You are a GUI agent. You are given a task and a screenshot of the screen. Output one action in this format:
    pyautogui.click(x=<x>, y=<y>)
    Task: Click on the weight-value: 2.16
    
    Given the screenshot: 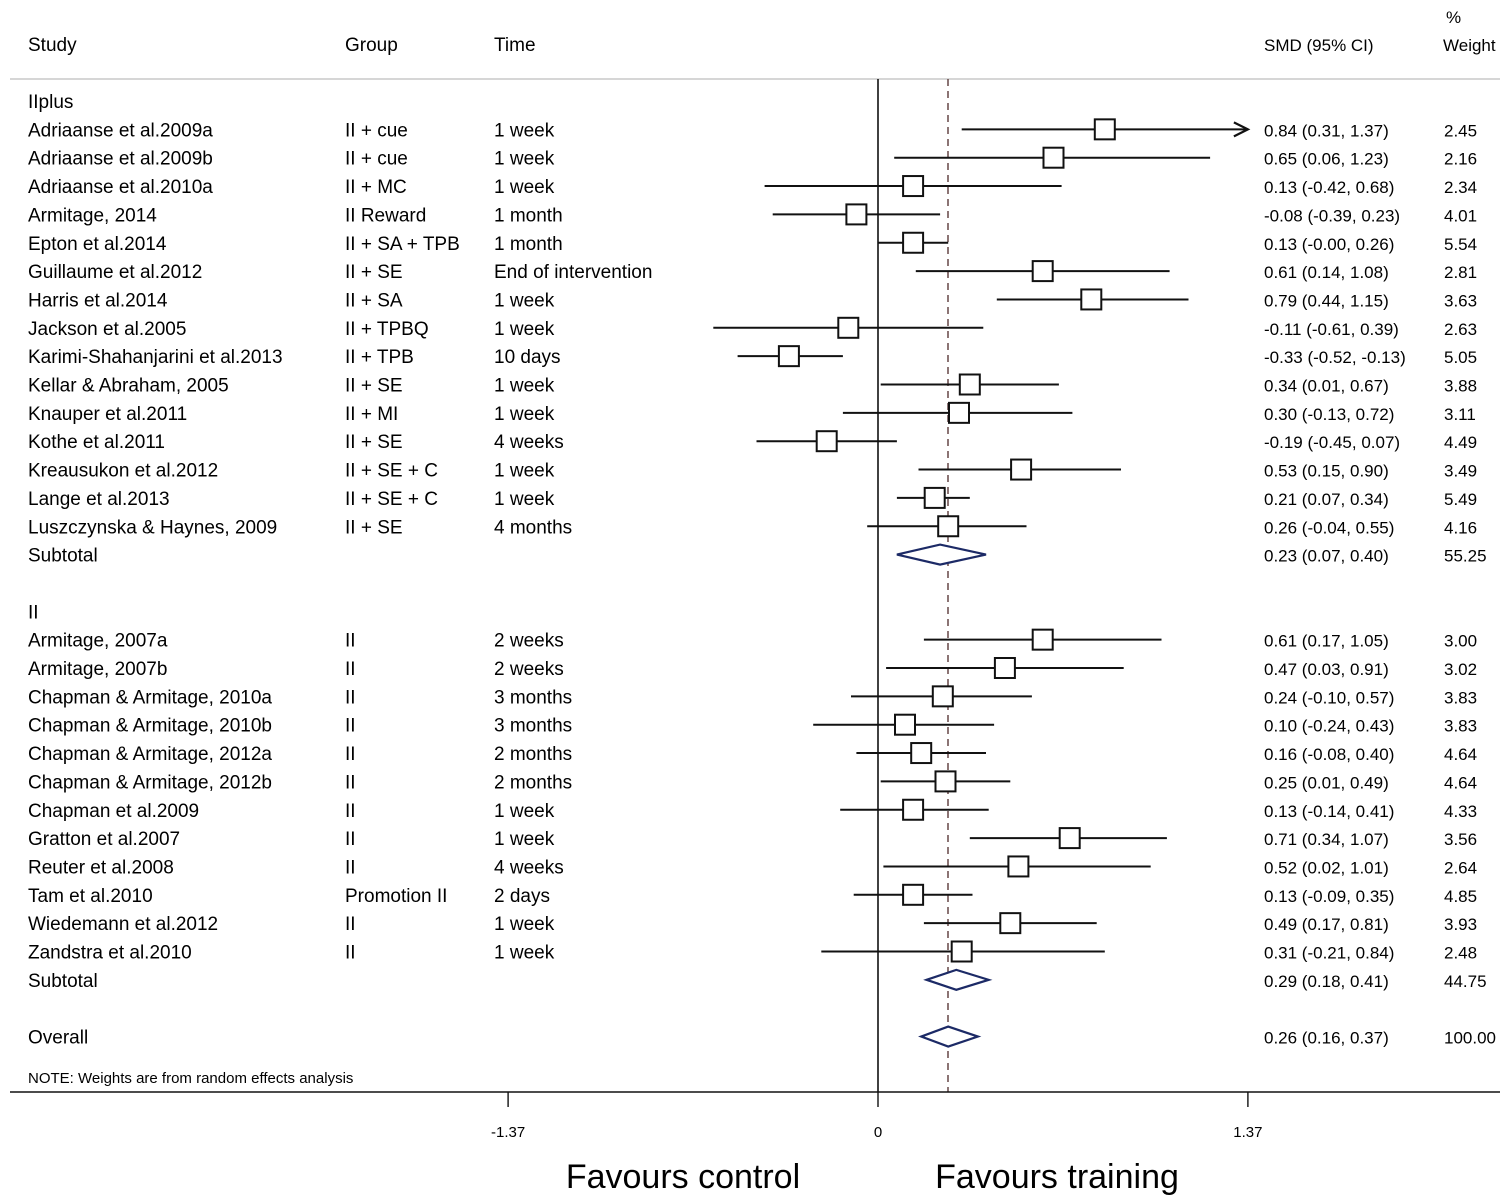 What is the action you would take?
    pyautogui.click(x=1460, y=159)
    